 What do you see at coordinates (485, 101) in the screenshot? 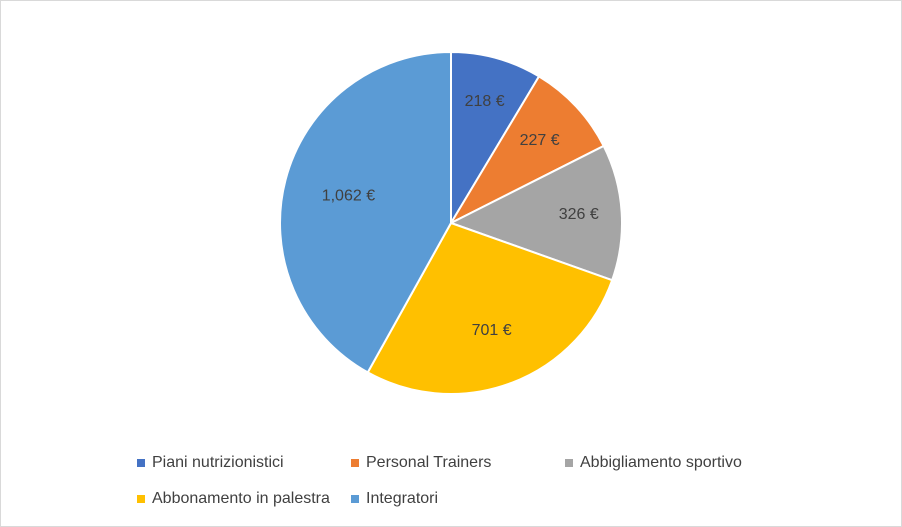
I see `data-label: 218 €` at bounding box center [485, 101].